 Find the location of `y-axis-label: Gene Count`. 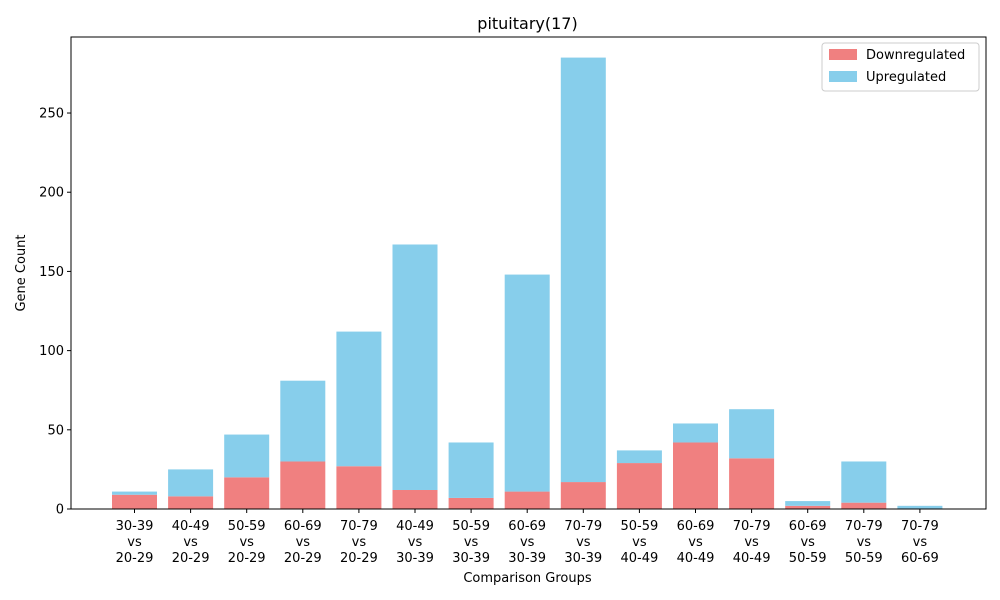

y-axis-label: Gene Count is located at coordinates (21, 272).